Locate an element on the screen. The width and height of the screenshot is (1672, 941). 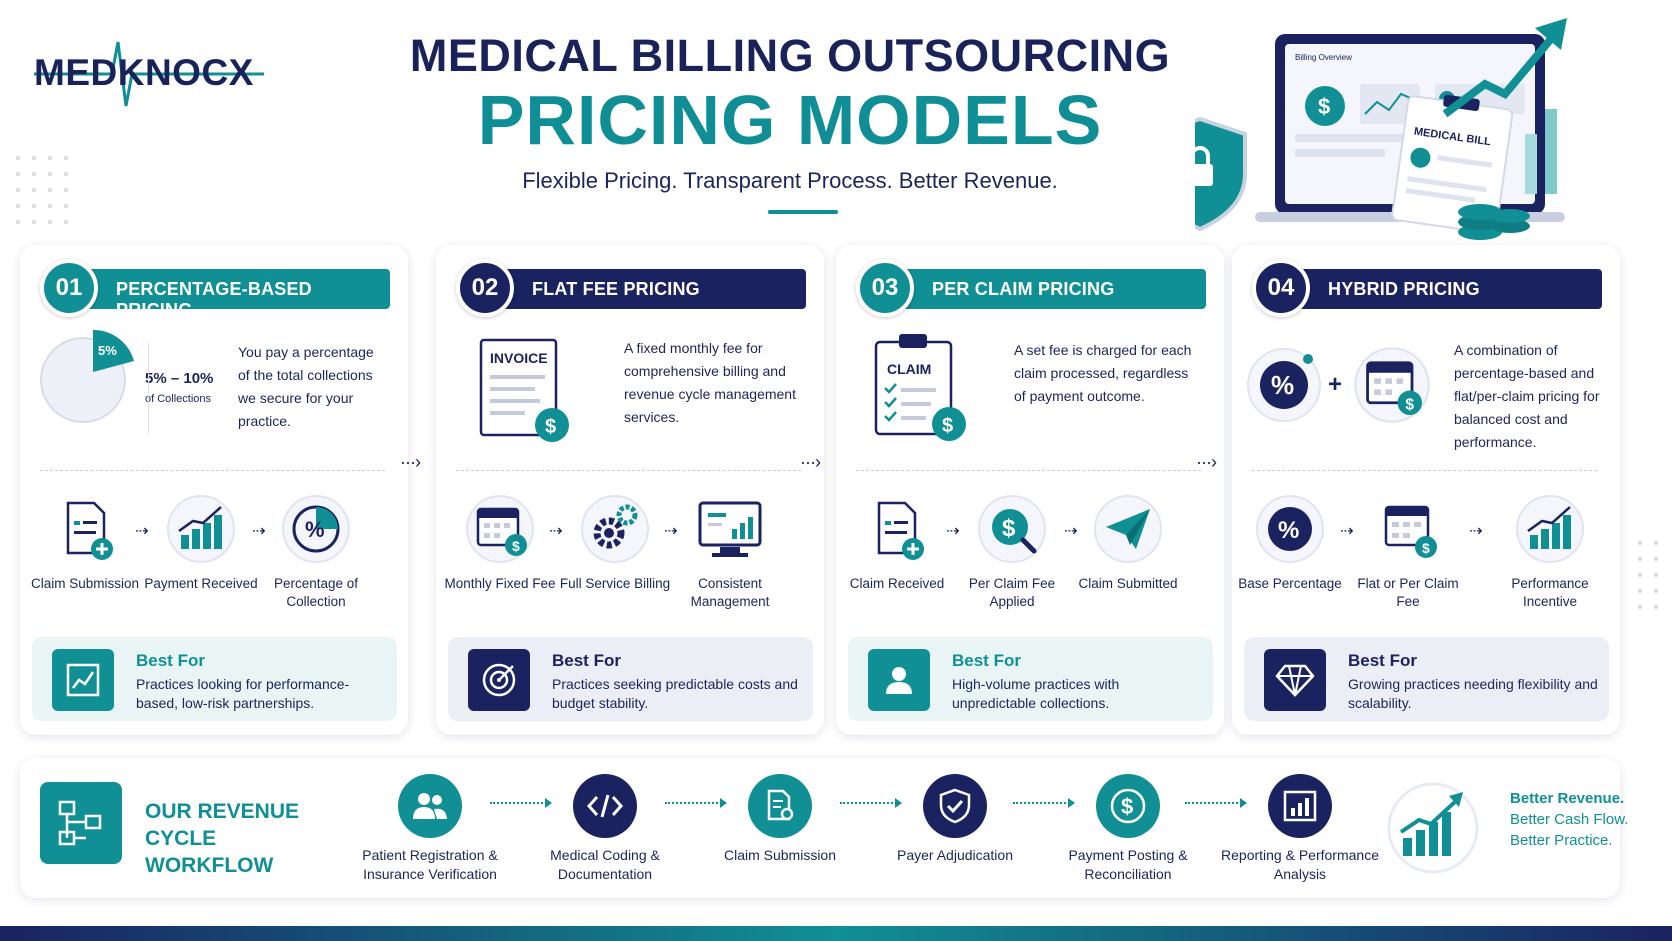
flow-step-label: Full Service Billing is located at coordinates (615, 583).